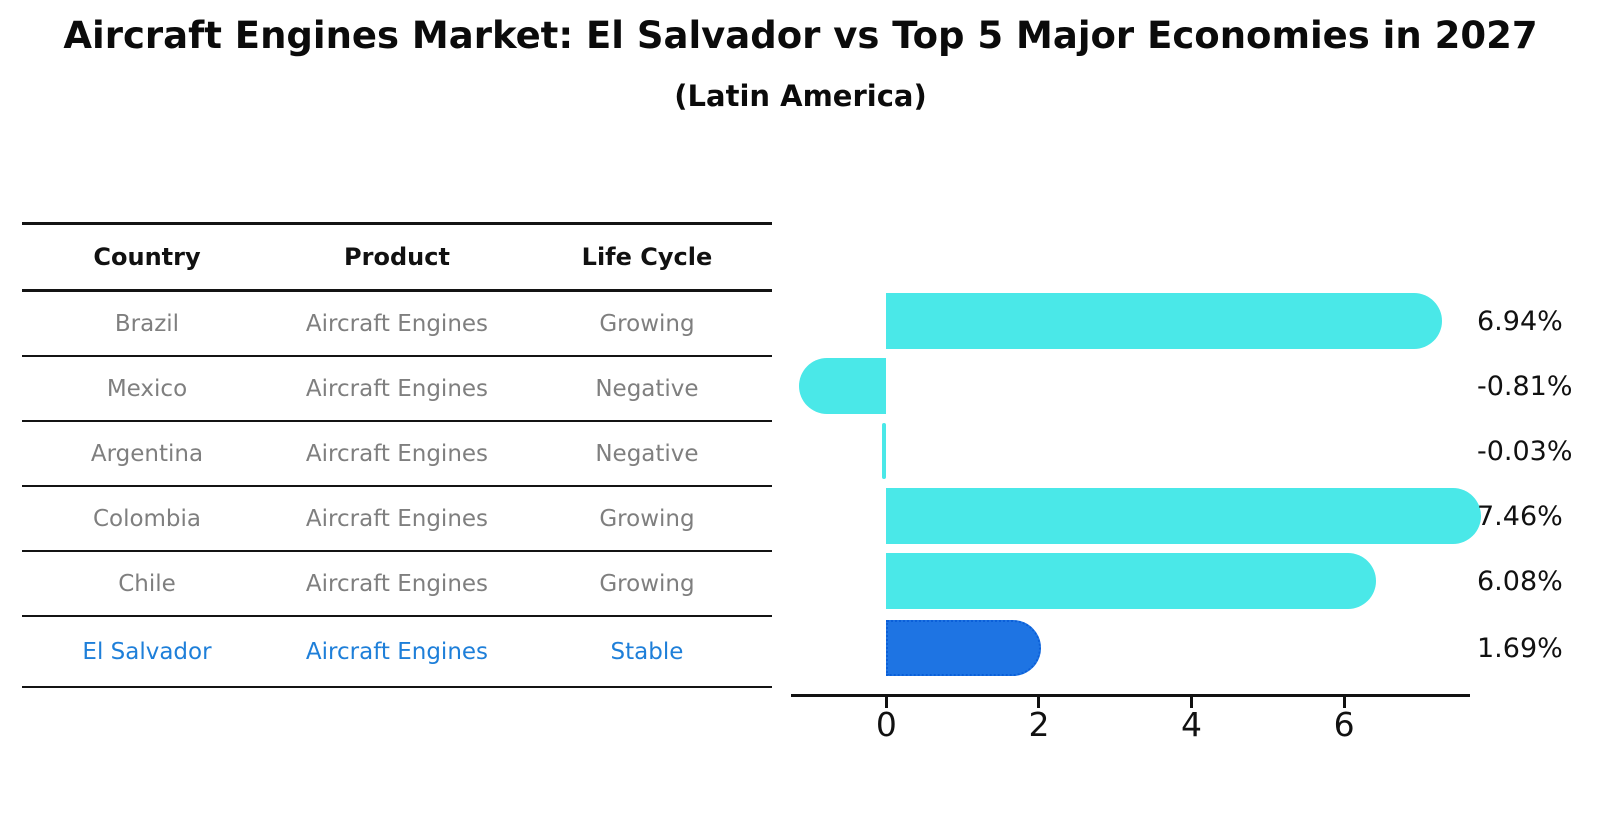 This screenshot has width=1601, height=823. What do you see at coordinates (842, 386) in the screenshot?
I see `bar-mexico` at bounding box center [842, 386].